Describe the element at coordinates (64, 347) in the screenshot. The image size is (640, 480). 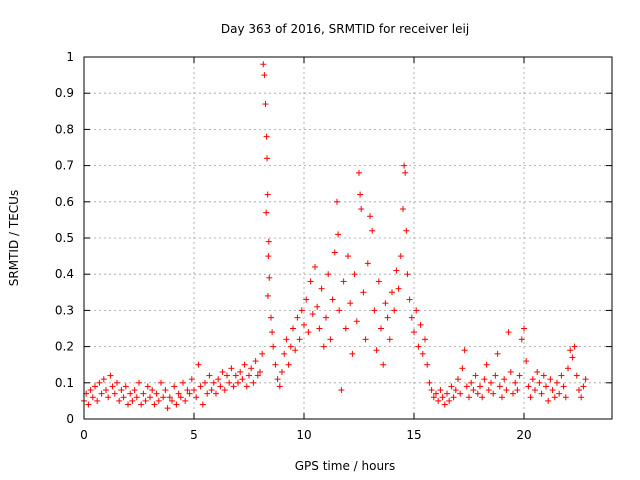
I see `y-tick-label: 0.2` at that location.